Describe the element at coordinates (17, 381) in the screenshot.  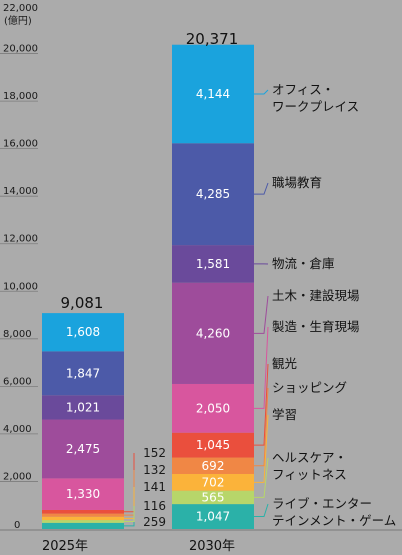
I see `y-tick-label: 6,000` at that location.